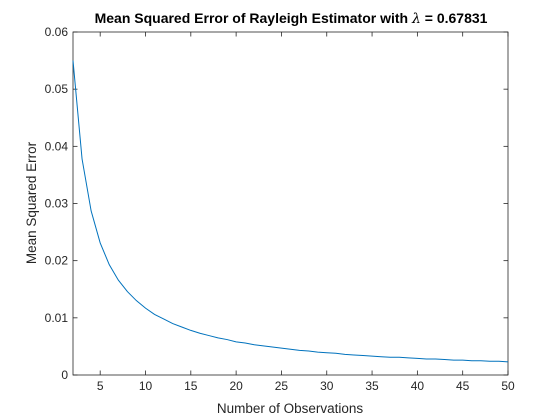 The height and width of the screenshot is (420, 560). I want to click on y-axis-label: Mean Squared Error, so click(31, 202).